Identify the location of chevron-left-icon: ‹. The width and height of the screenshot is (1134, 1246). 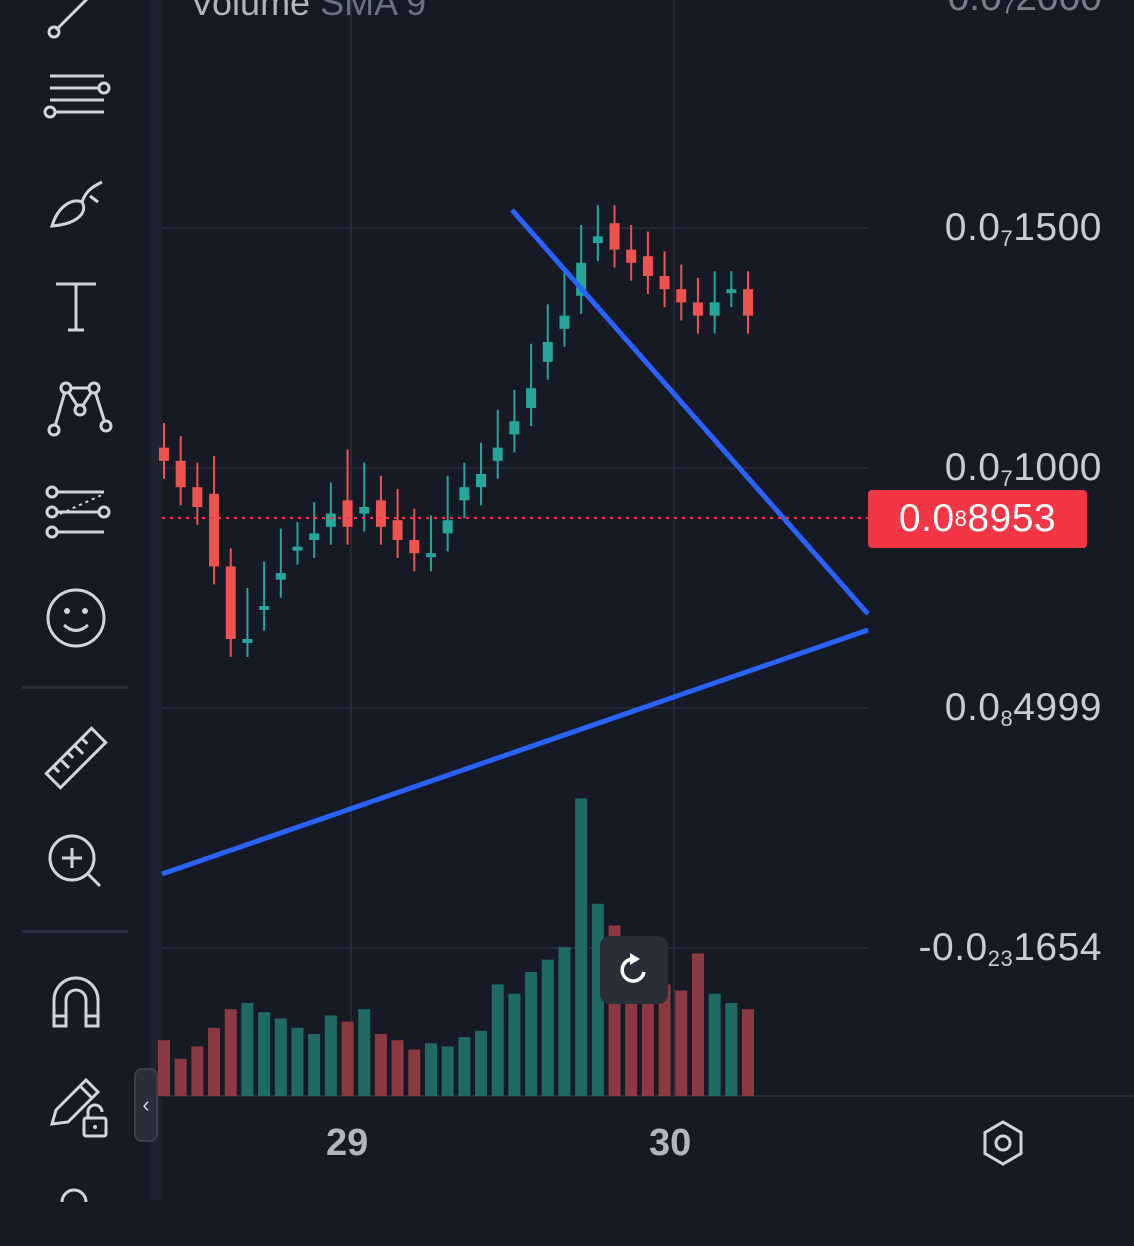
(146, 1104).